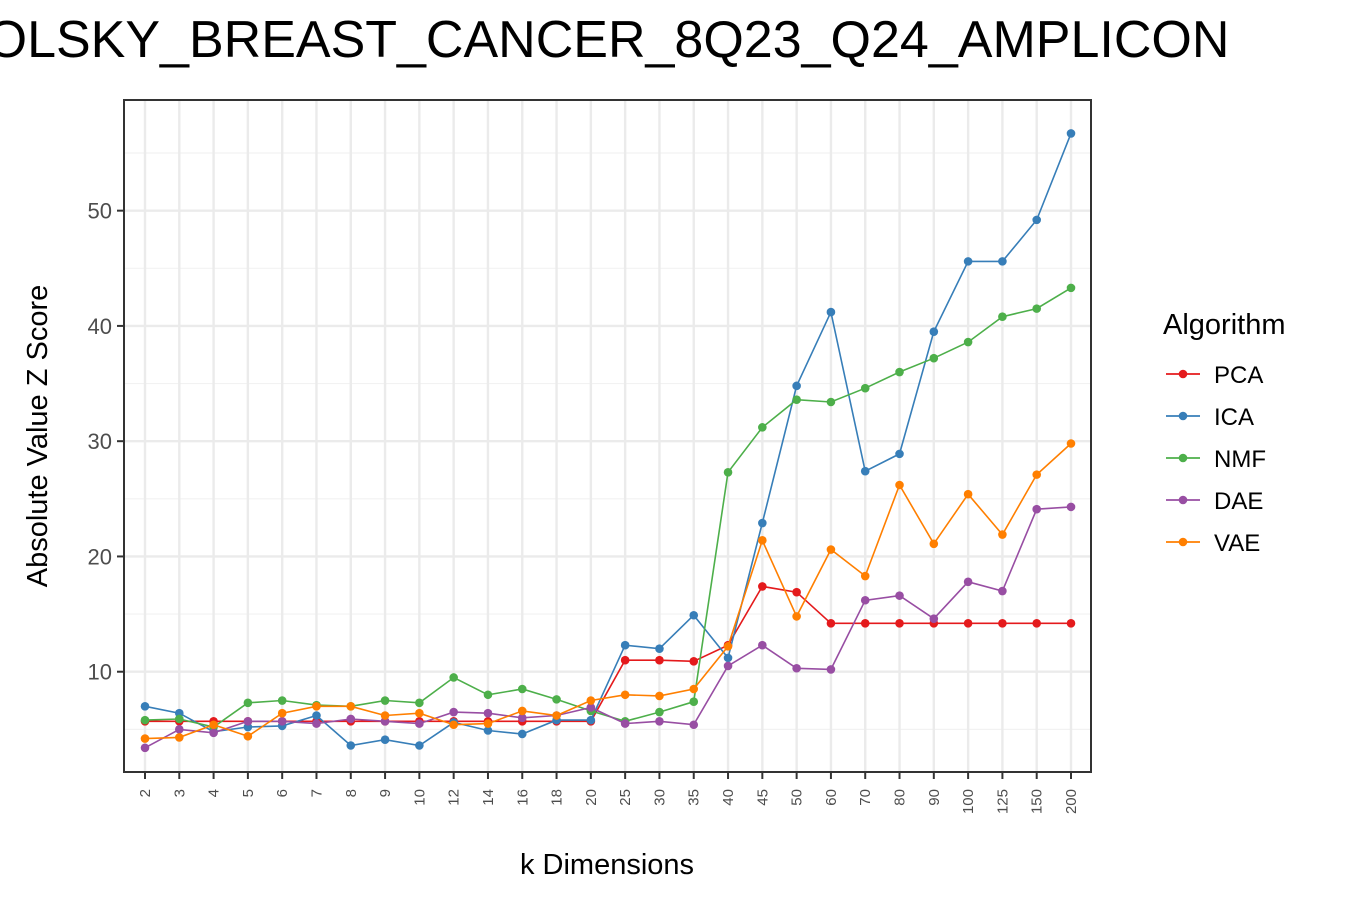 The width and height of the screenshot is (1350, 900). I want to click on legend-label: VAE, so click(1237, 543).